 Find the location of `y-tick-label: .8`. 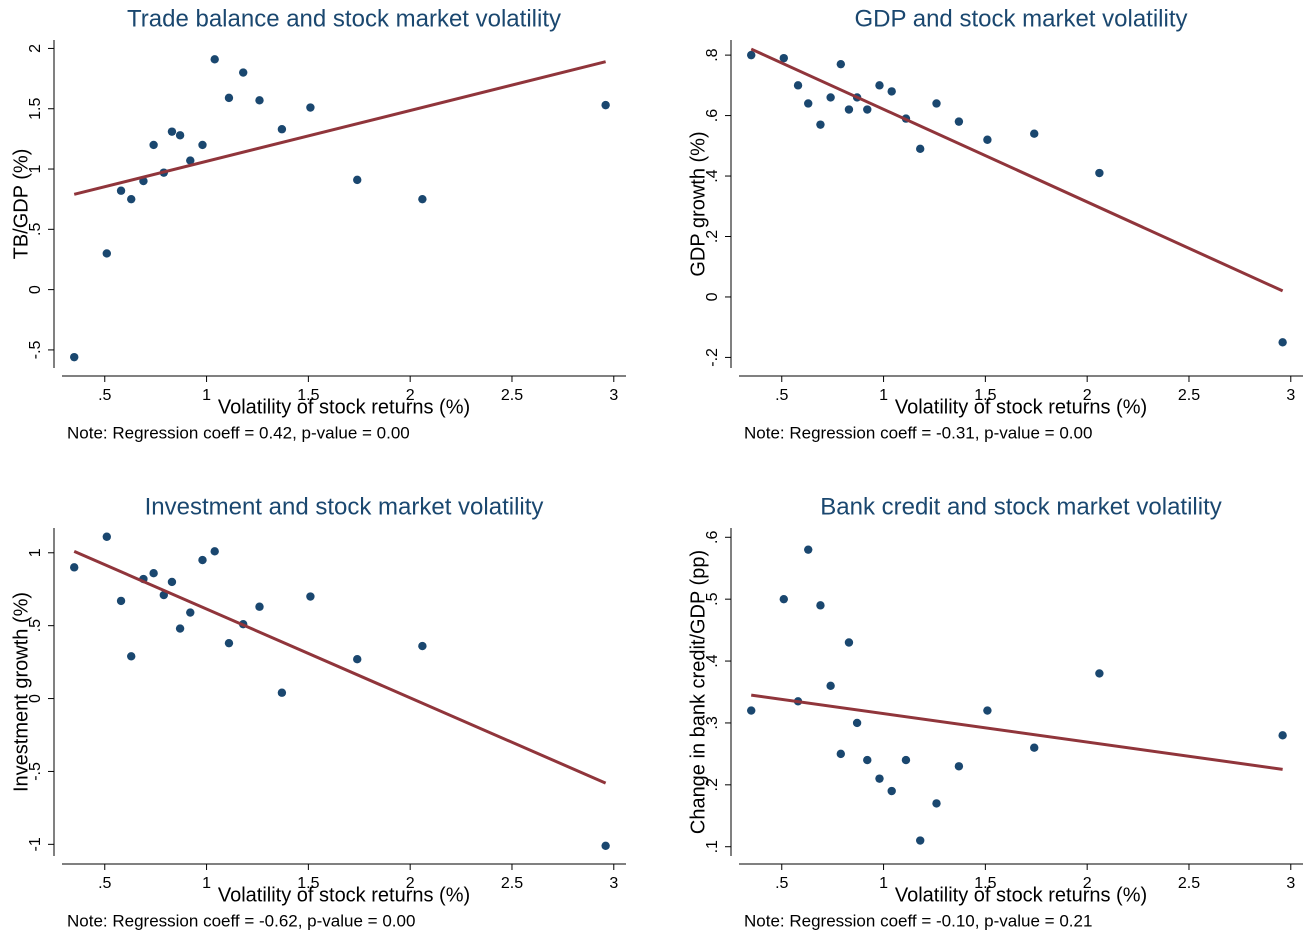

y-tick-label: .8 is located at coordinates (712, 54).